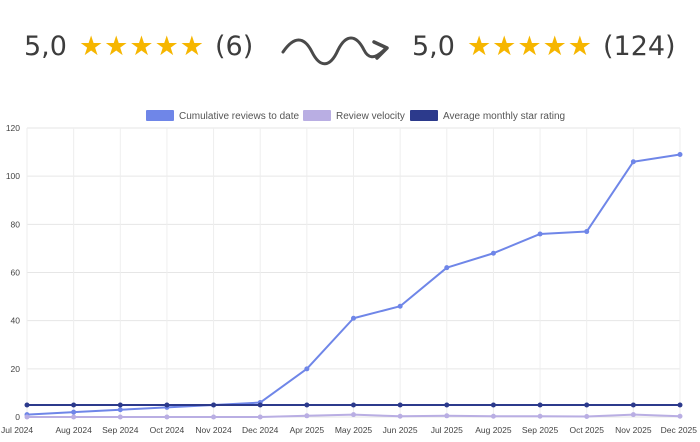  What do you see at coordinates (16, 273) in the screenshot?
I see `y-tick-label: 60` at bounding box center [16, 273].